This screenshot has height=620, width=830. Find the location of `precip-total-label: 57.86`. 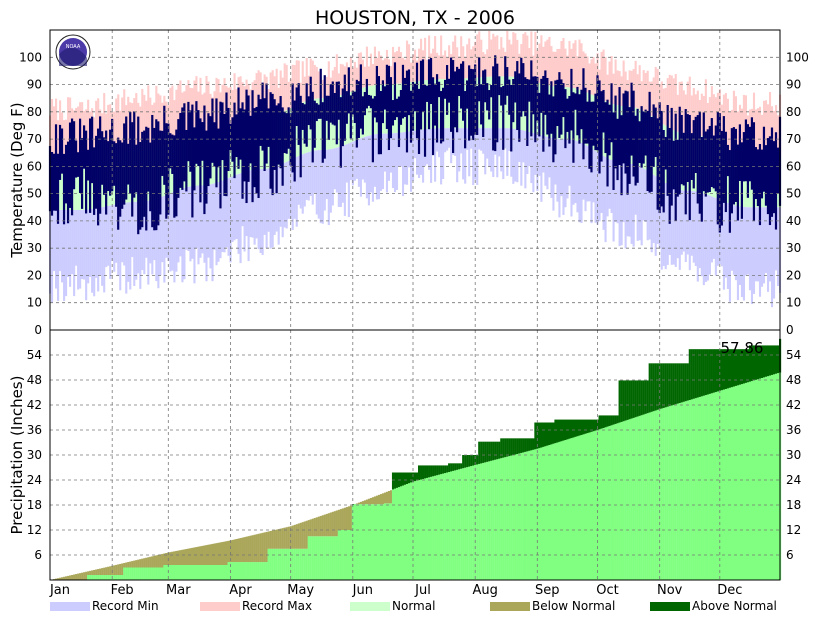

precip-total-label: 57.86 is located at coordinates (742, 348).